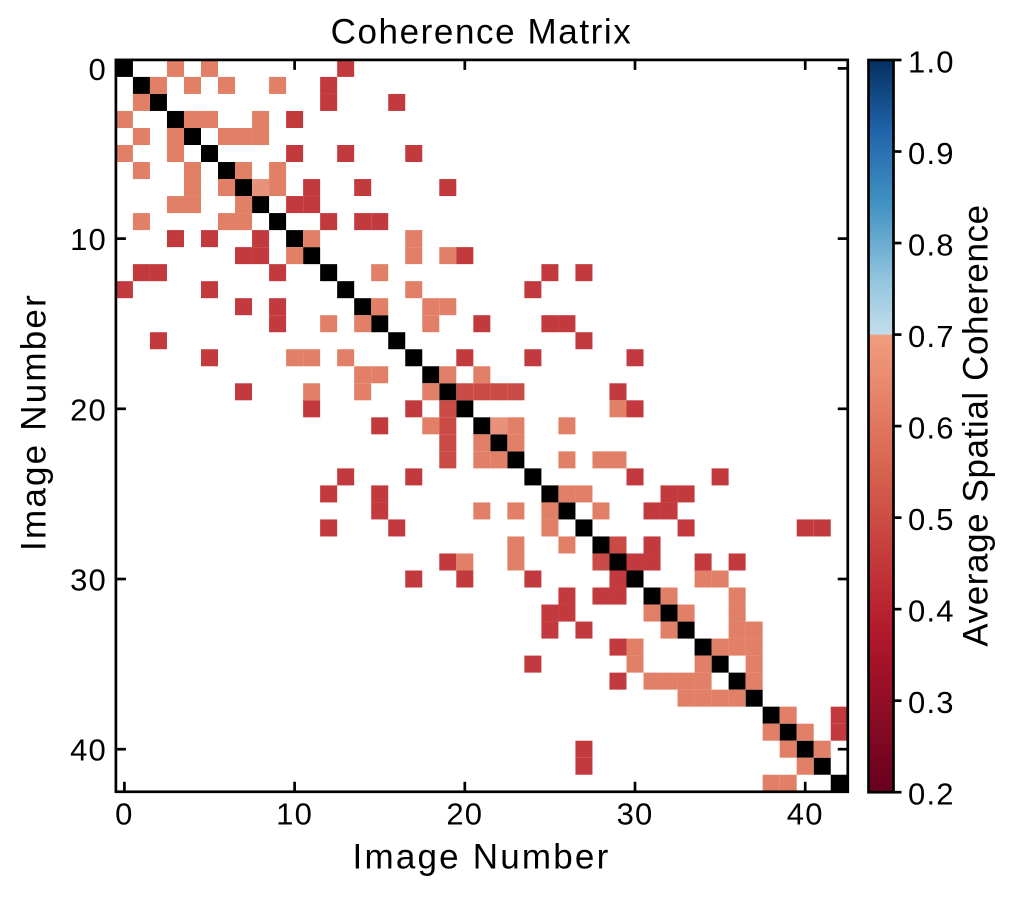 This screenshot has width=1018, height=904. I want to click on svg-text: 0.5, so click(931, 519).